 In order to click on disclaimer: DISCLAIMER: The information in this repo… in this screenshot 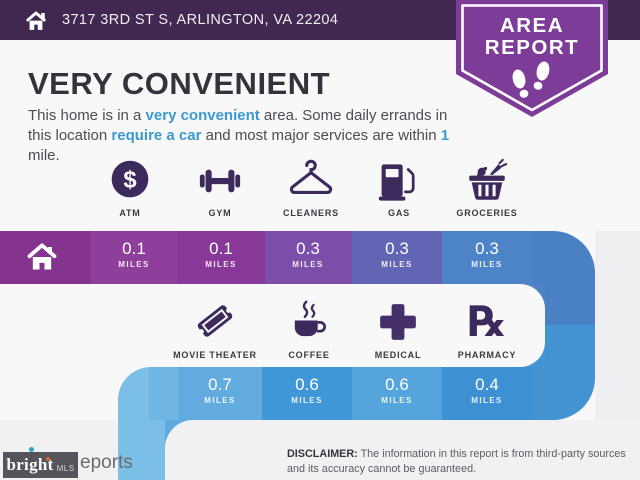, I will do `click(456, 462)`.